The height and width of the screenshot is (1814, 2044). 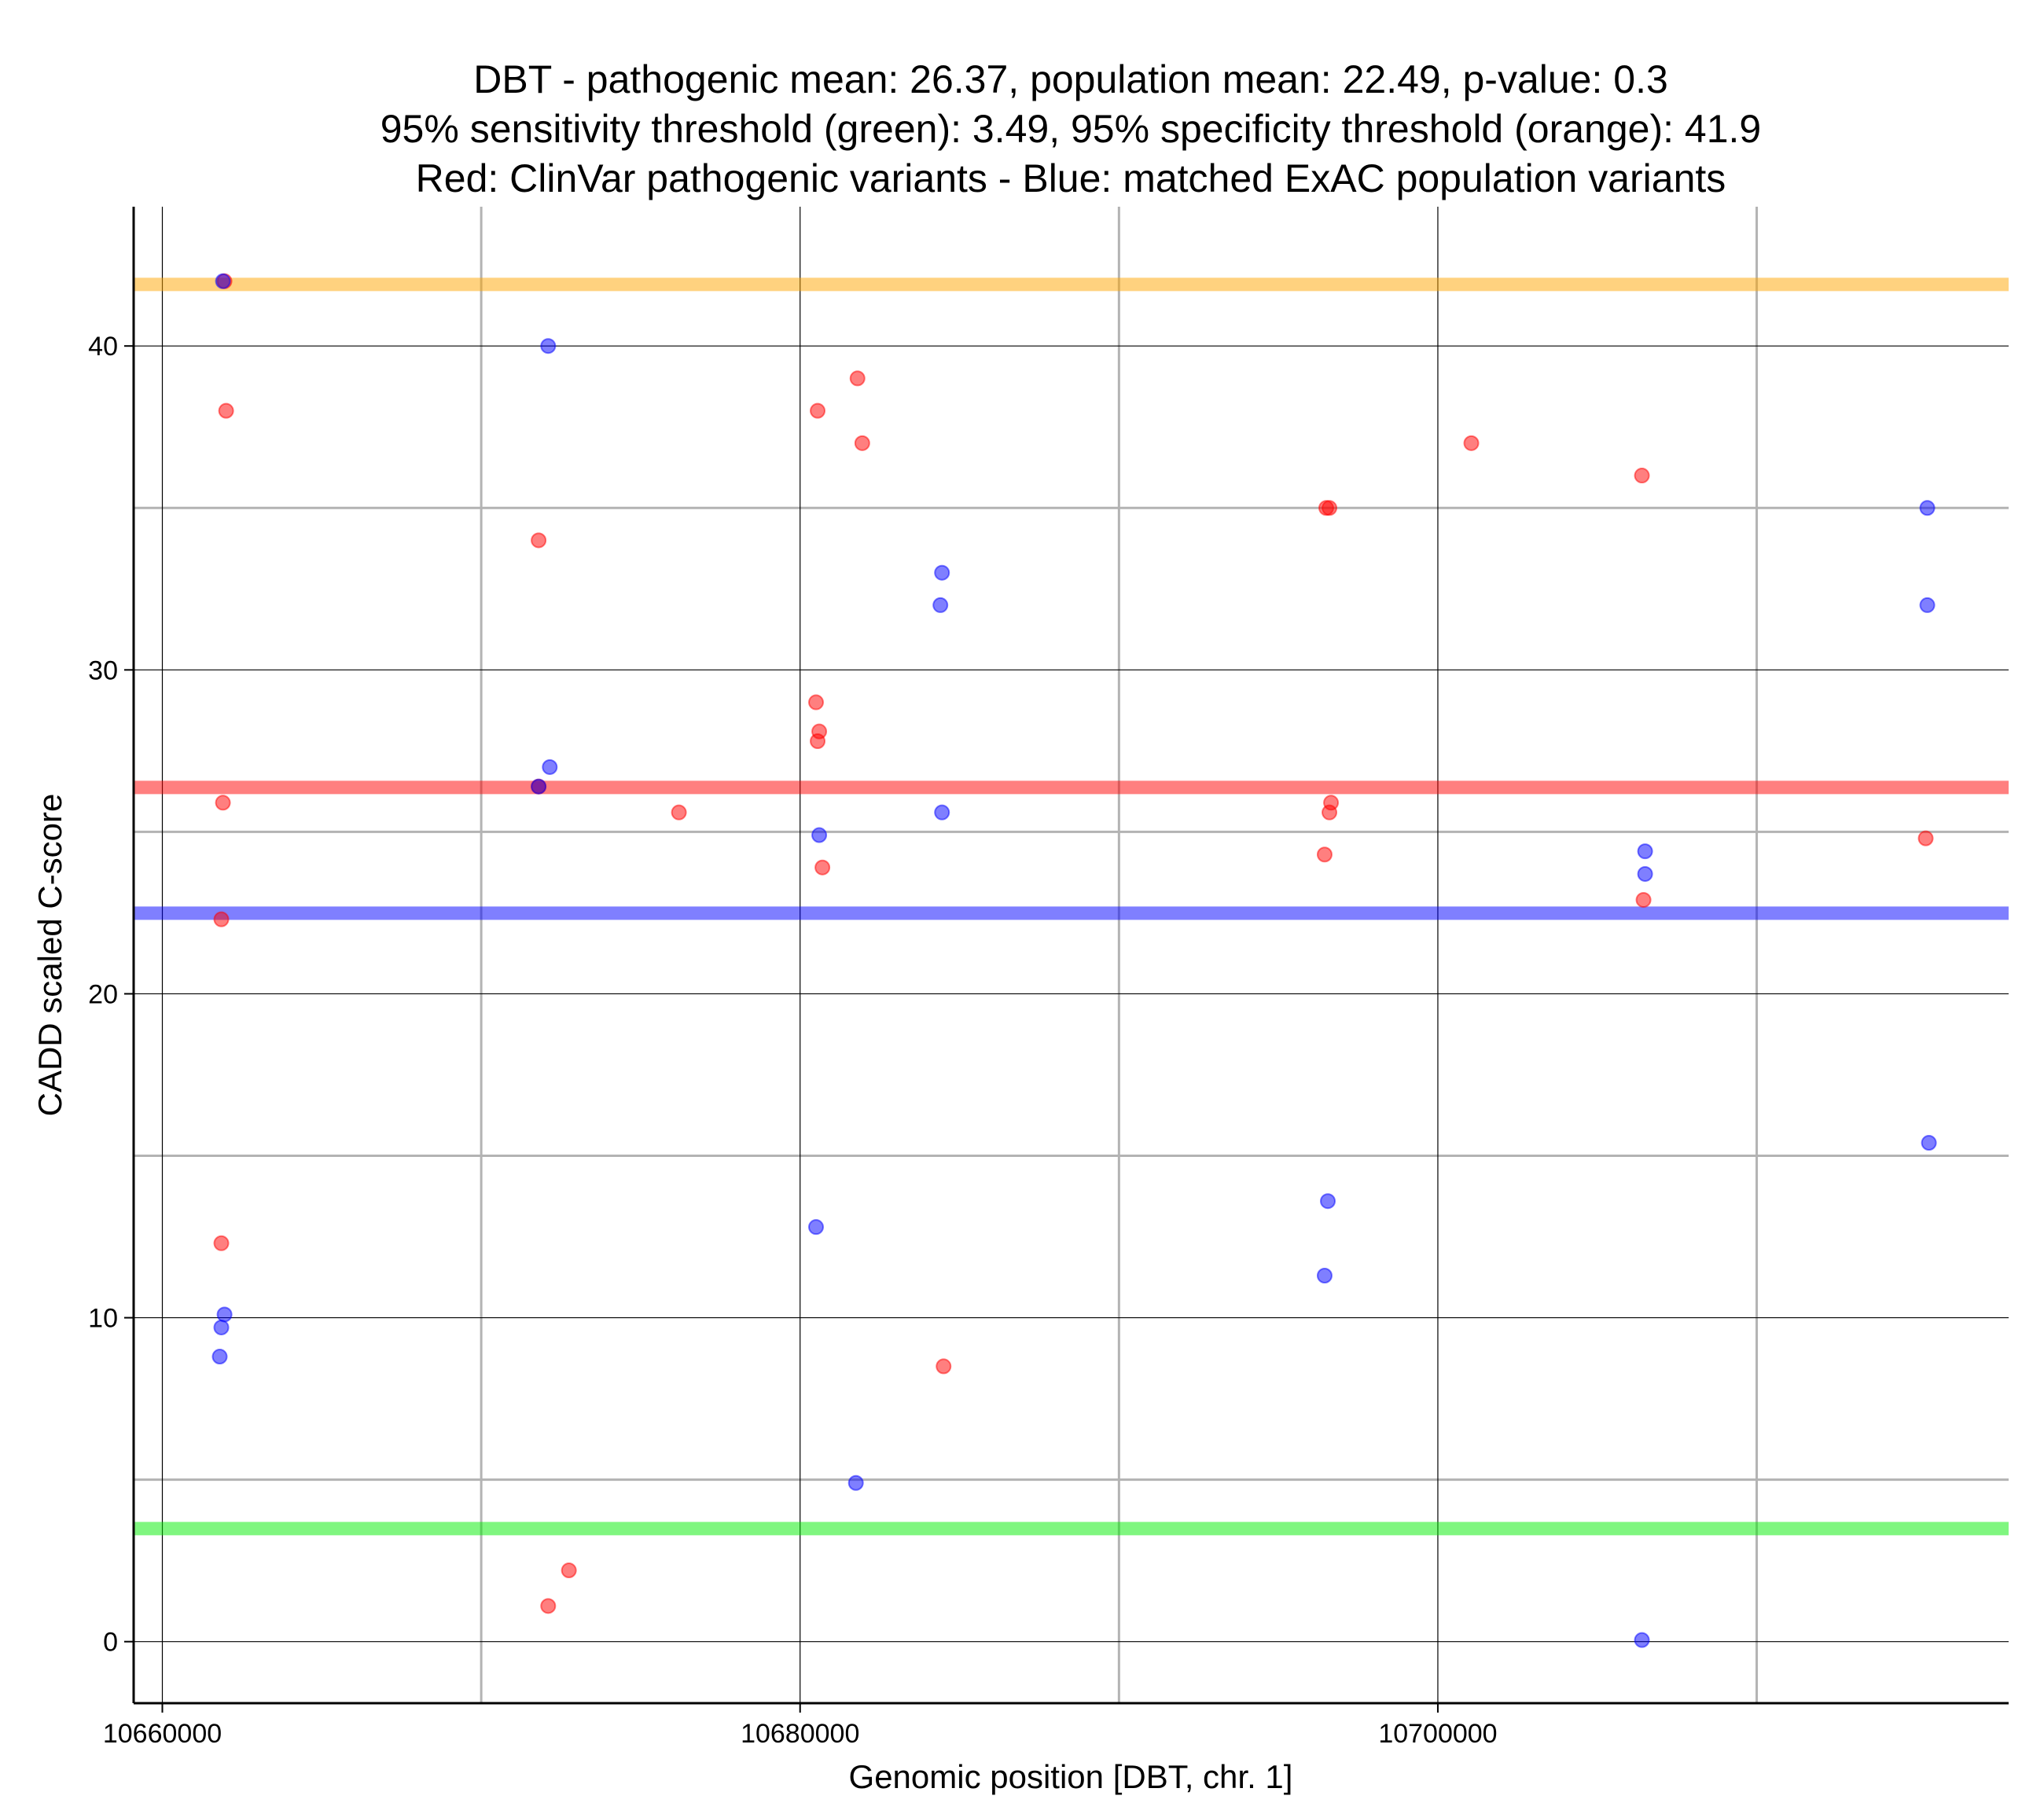 I want to click on x-tick-label: 10660000, so click(x=163, y=1734).